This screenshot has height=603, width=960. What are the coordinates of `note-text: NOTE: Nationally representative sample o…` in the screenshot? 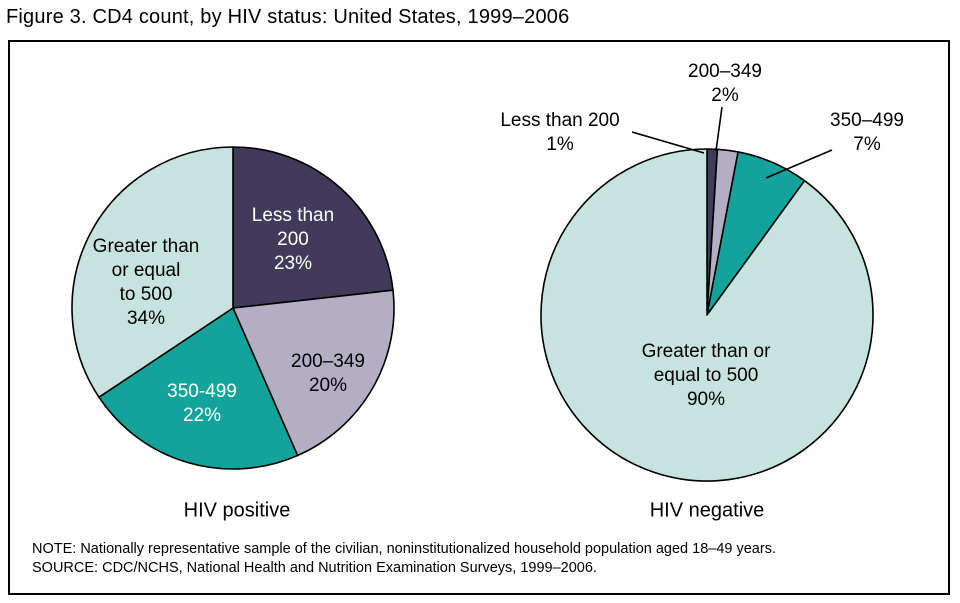 It's located at (404, 549).